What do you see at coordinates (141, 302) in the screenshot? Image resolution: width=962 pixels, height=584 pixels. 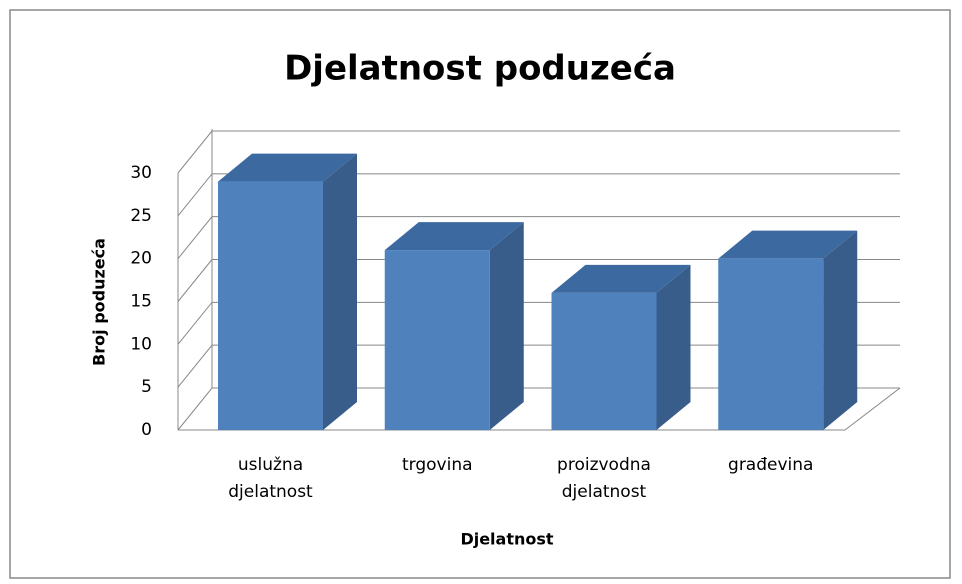 I see `y-tick-label: 15` at bounding box center [141, 302].